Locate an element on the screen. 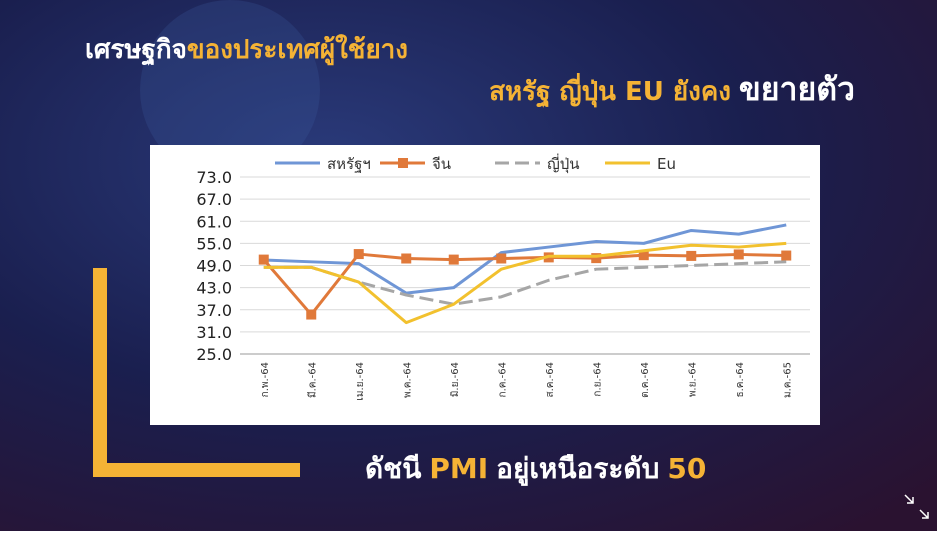 This screenshot has width=937, height=535. x-tick-label: ต.ค.-64 is located at coordinates (645, 380).